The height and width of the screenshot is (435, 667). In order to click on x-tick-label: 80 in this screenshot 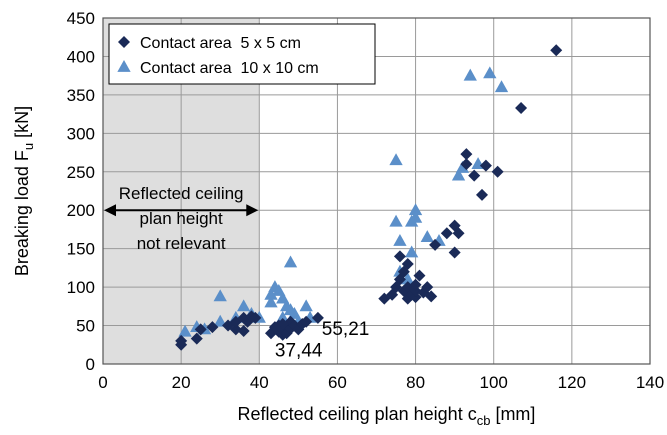, I will do `click(415, 382)`.